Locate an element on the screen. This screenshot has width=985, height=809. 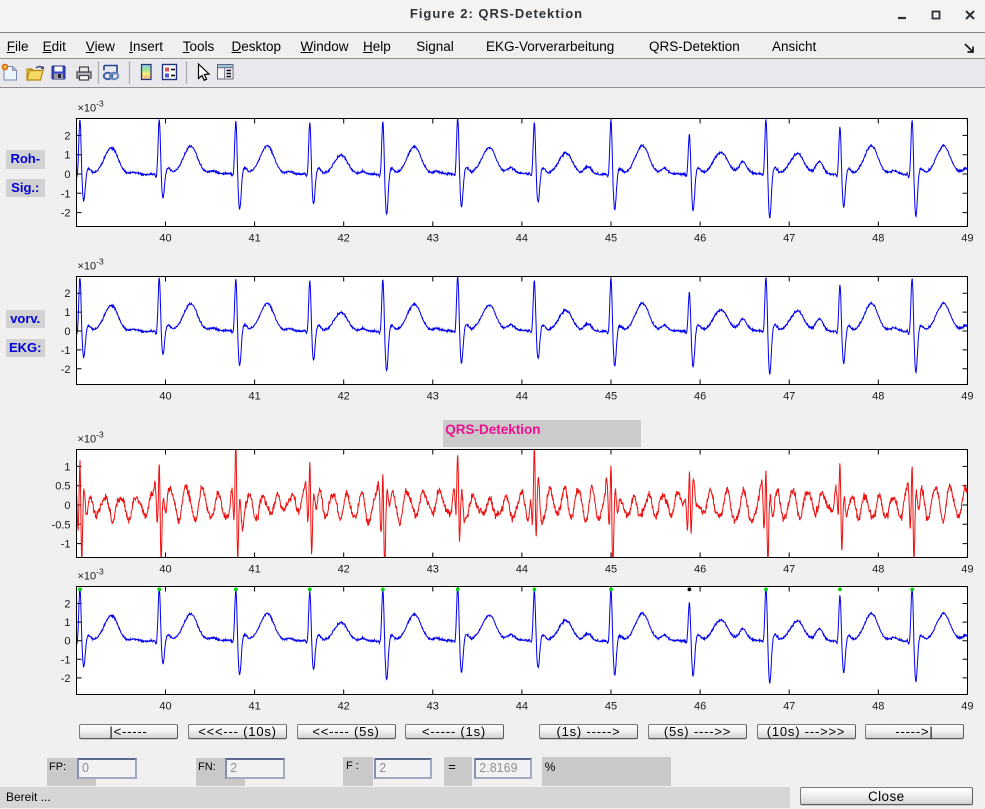
svg-text: 0.5 is located at coordinates (62, 487).